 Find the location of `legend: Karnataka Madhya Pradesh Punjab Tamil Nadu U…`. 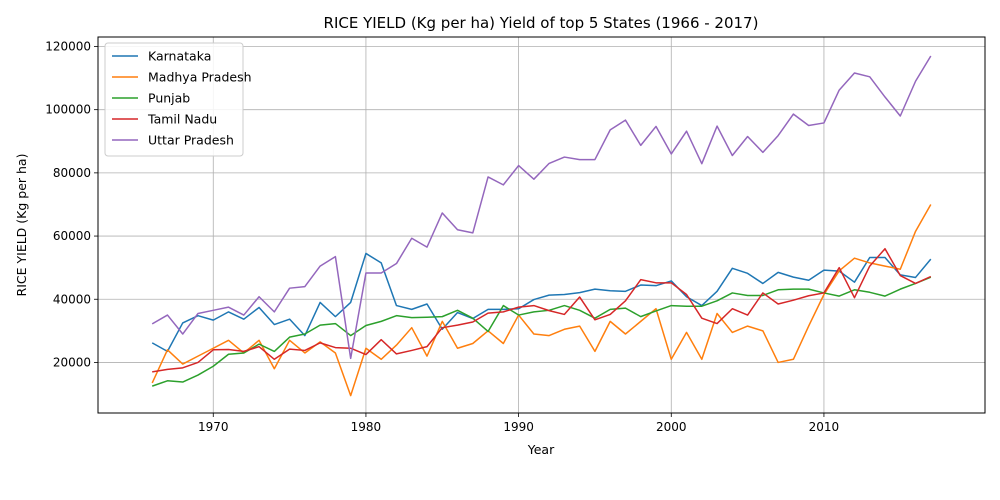

legend: Karnataka Madhya Pradesh Punjab Tamil Nadu U… is located at coordinates (178, 99).